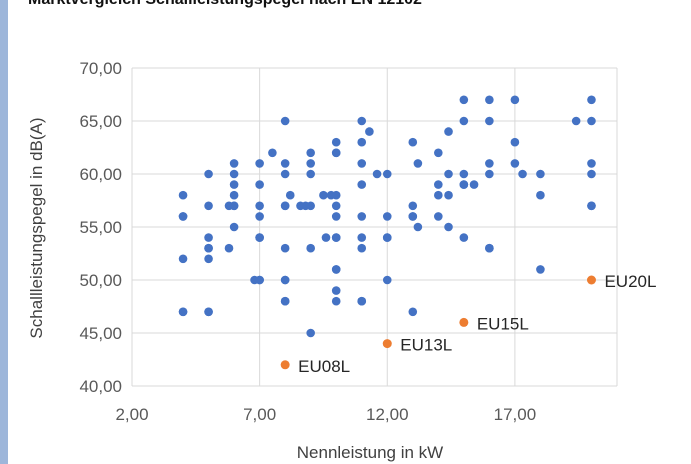 The image size is (691, 464). What do you see at coordinates (259, 414) in the screenshot?
I see `x-tick-label: 7,00` at bounding box center [259, 414].